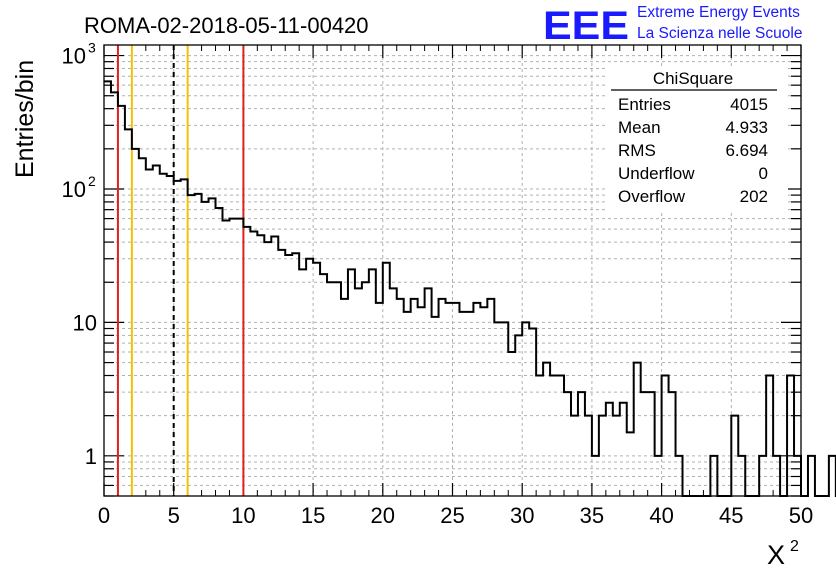 This screenshot has width=836, height=572. Describe the element at coordinates (592, 515) in the screenshot. I see `x-tick-label: 35` at that location.